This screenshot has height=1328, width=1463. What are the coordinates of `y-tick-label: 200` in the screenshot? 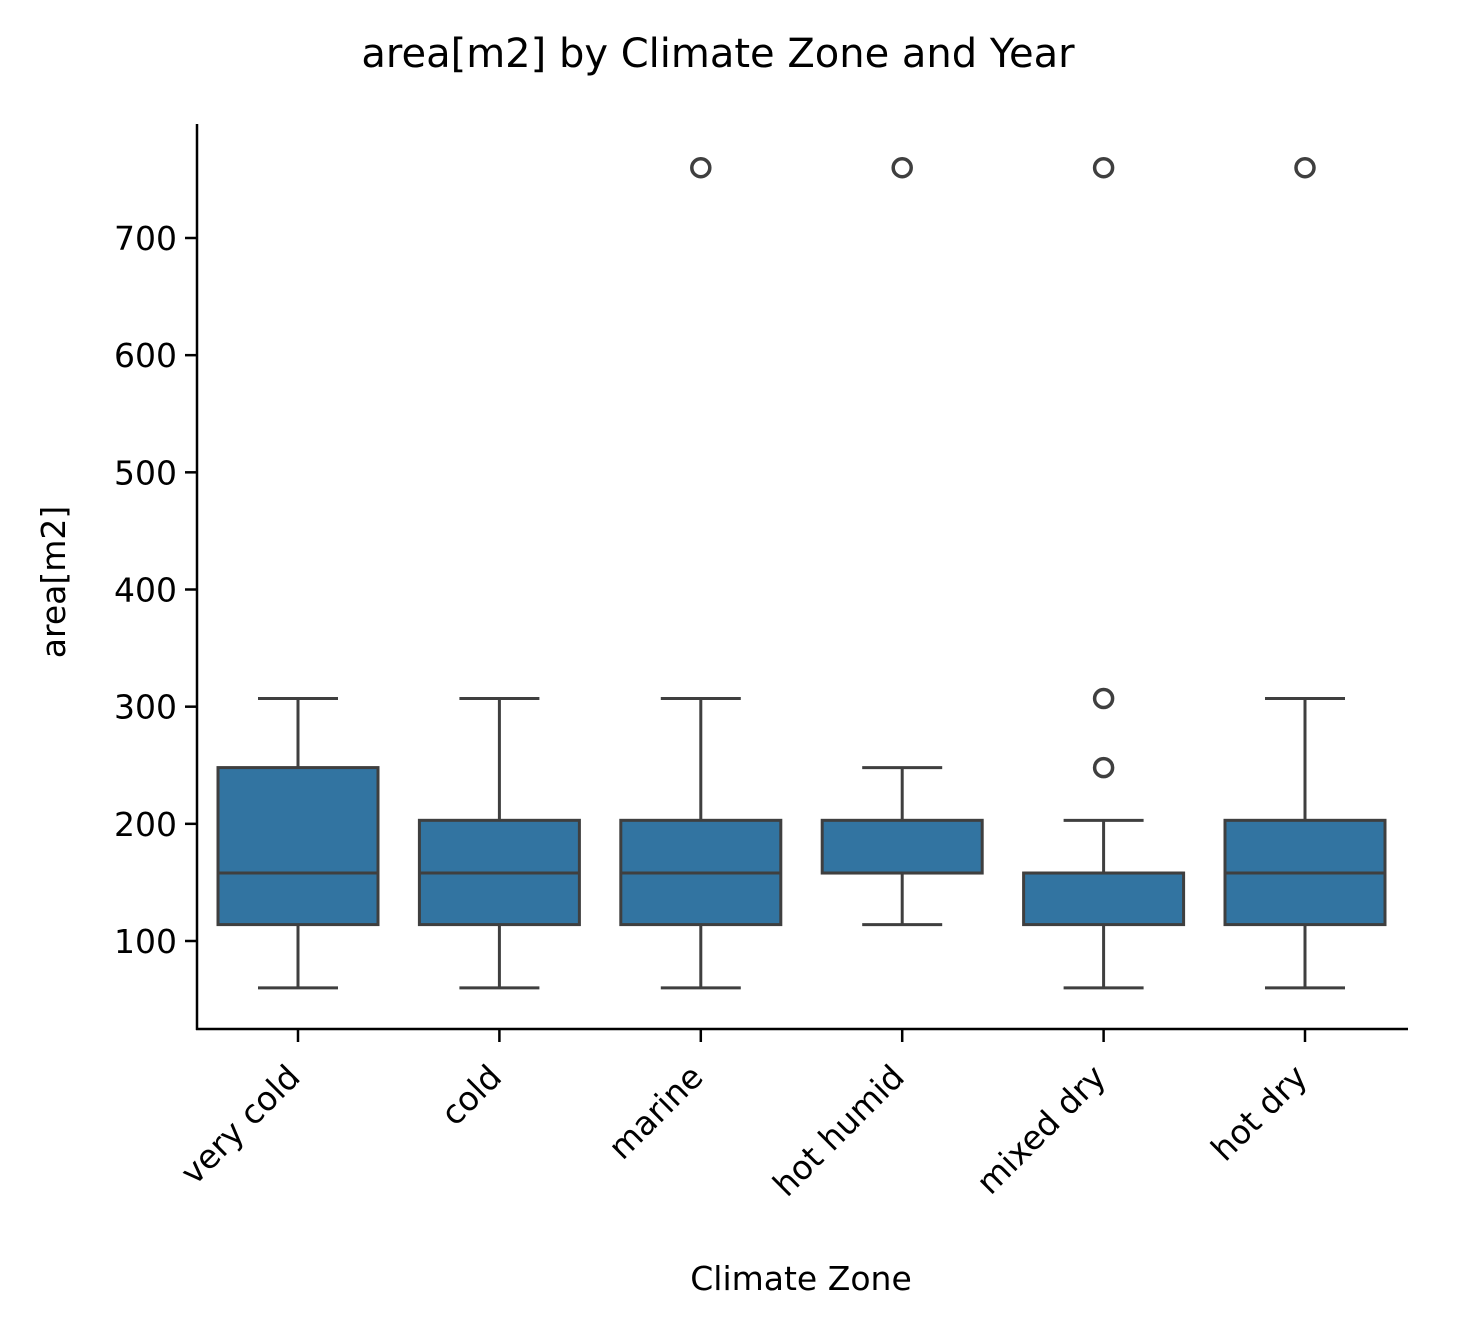 It's located at (145, 824).